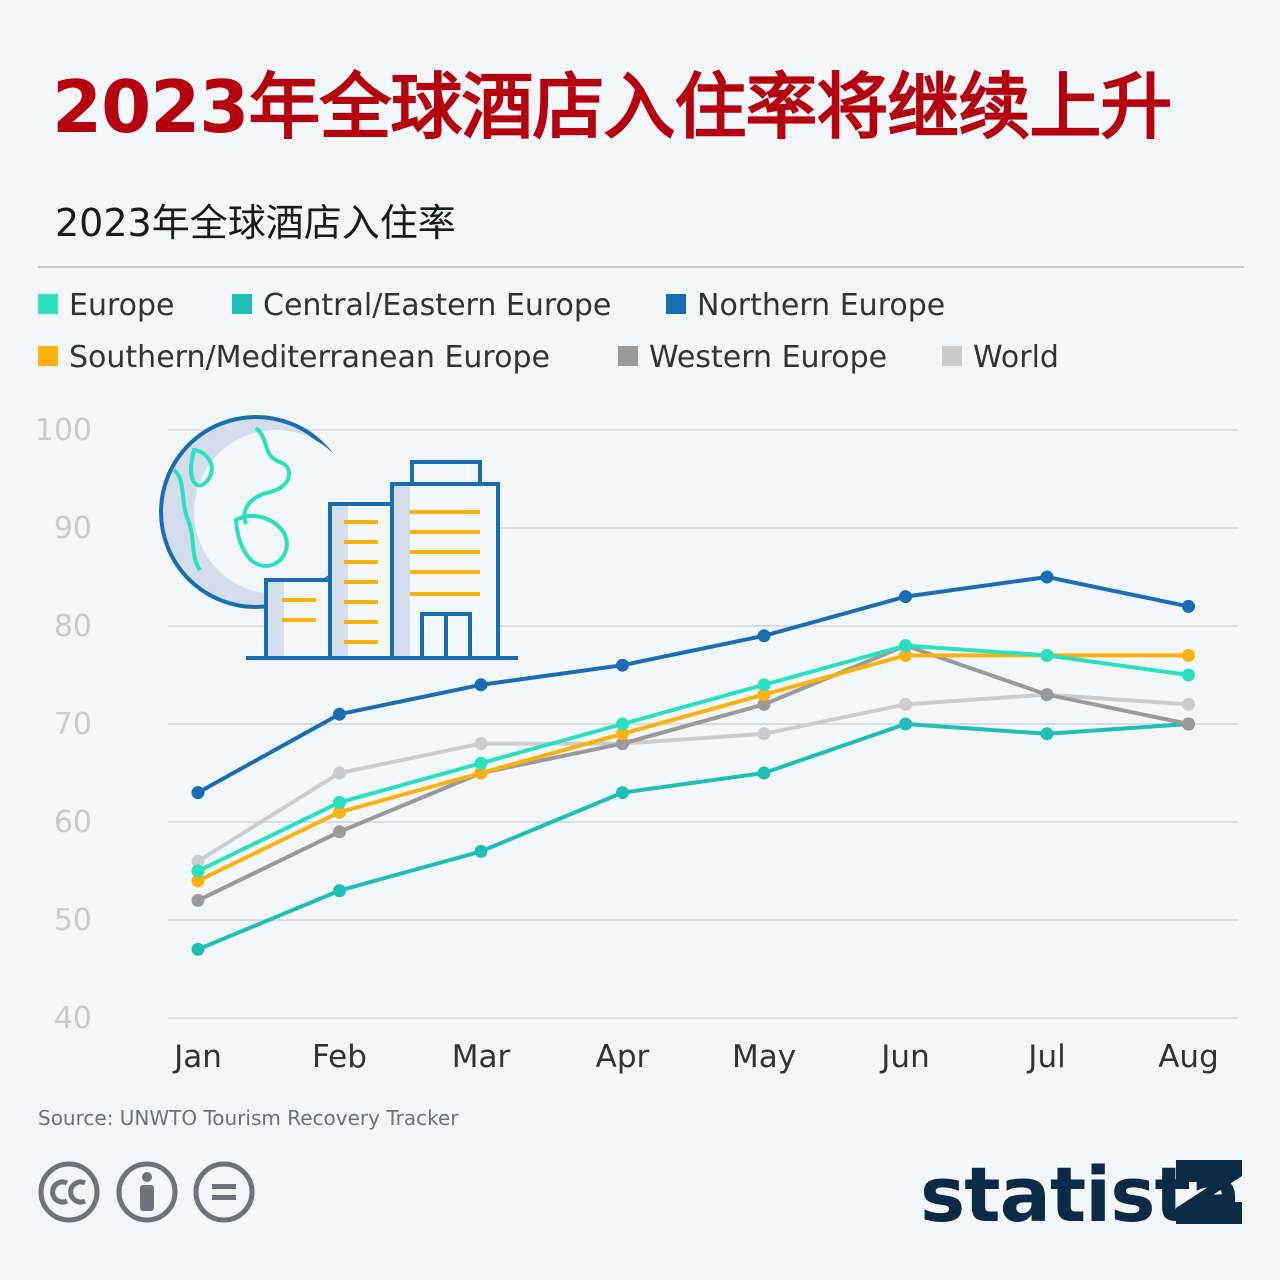 Image resolution: width=1280 pixels, height=1280 pixels. Describe the element at coordinates (768, 357) in the screenshot. I see `legend-label: Western Europe` at that location.